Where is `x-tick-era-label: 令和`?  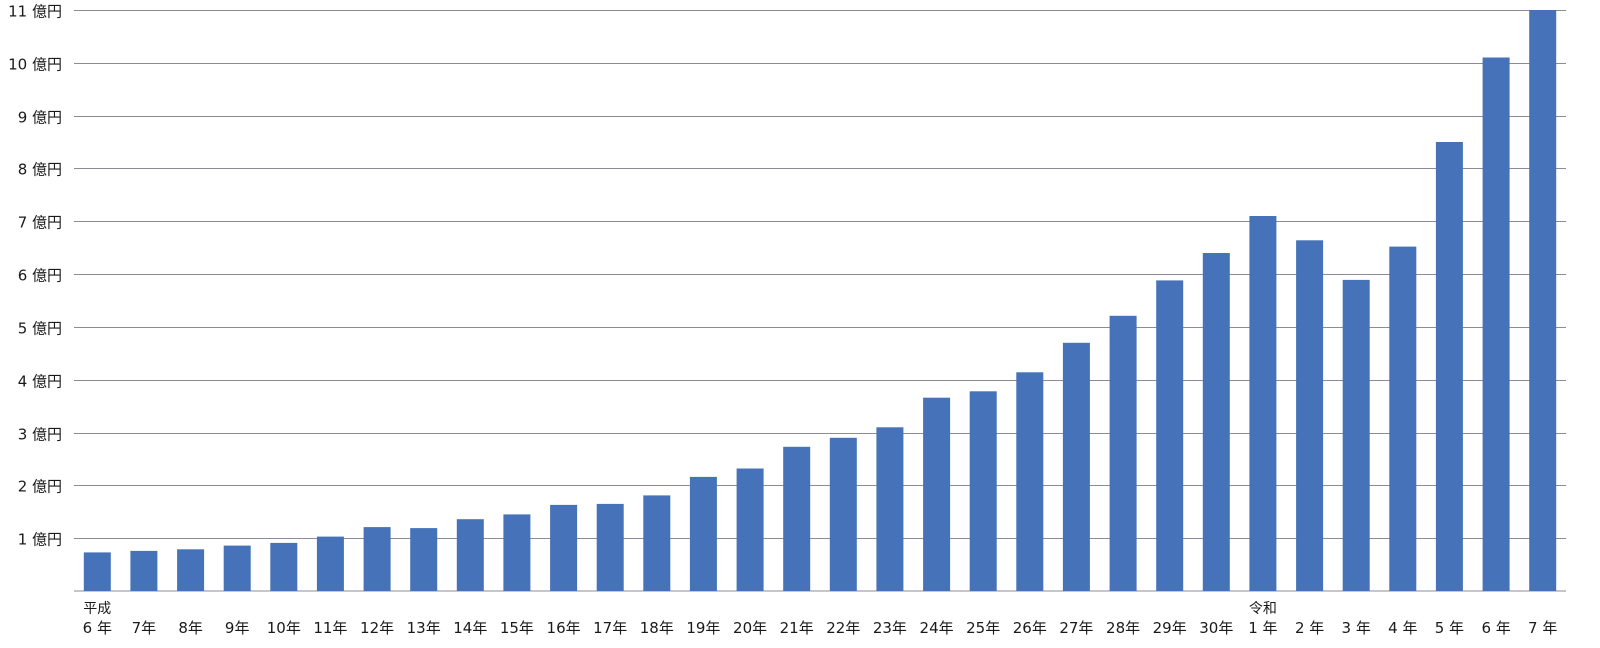
x-tick-era-label: 令和 is located at coordinates (1263, 609).